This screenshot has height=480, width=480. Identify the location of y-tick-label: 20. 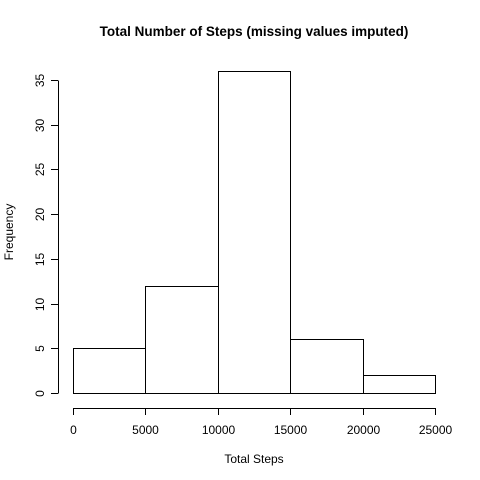
(40, 215).